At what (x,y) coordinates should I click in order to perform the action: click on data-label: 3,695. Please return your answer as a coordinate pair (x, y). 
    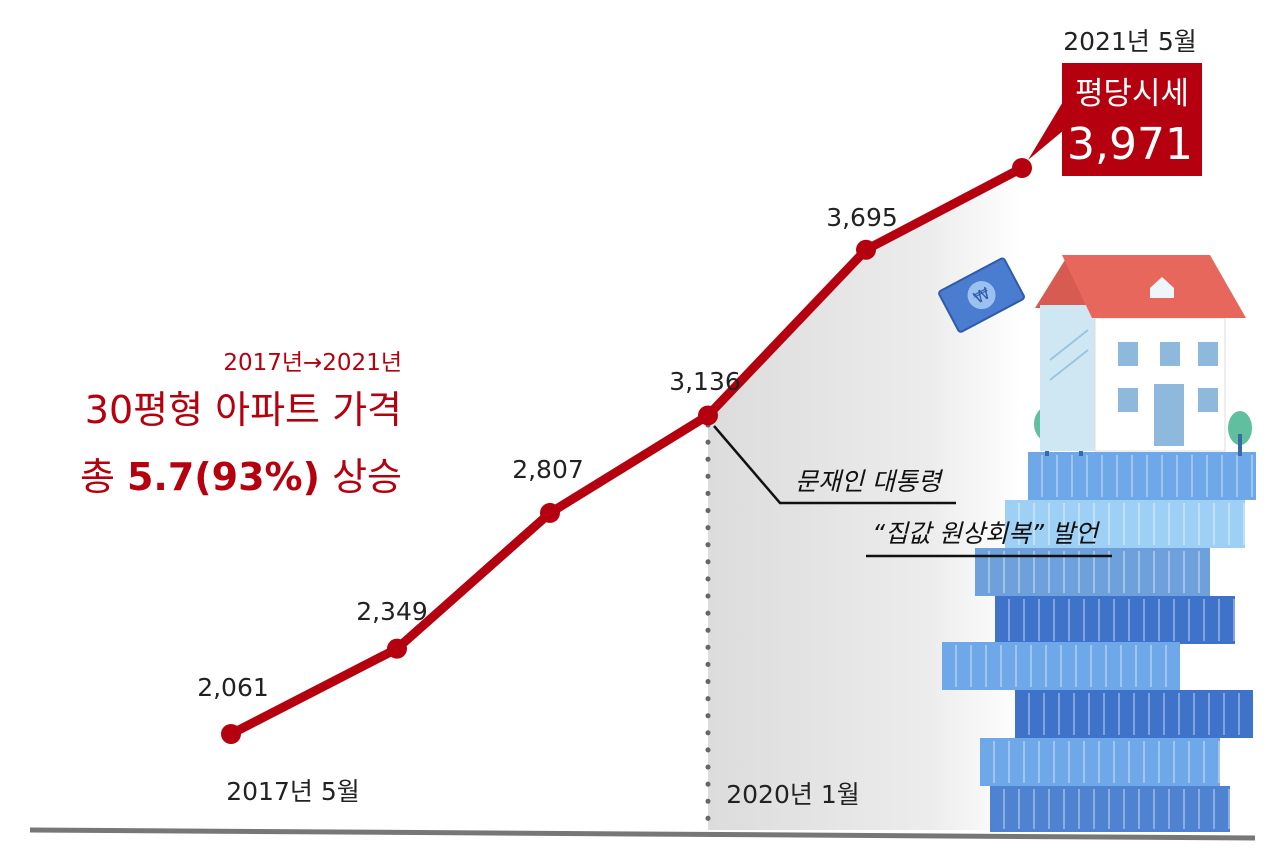
    Looking at the image, I should click on (862, 217).